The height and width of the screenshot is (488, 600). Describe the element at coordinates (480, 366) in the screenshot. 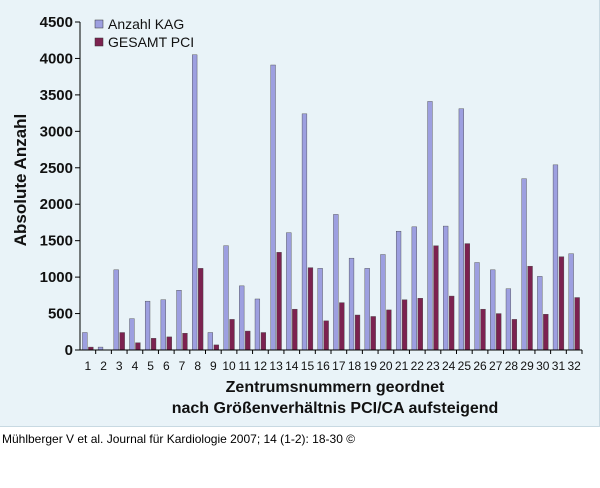

I see `x-tick-label-26: 26` at that location.